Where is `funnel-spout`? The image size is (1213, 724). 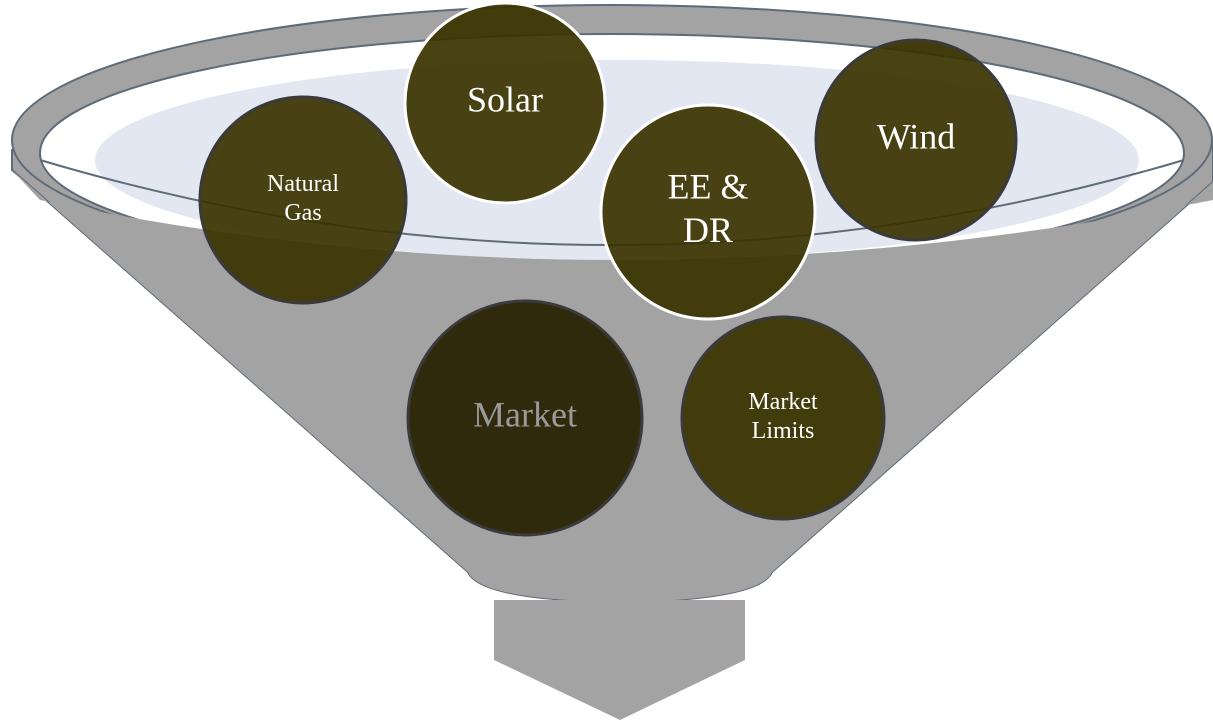
funnel-spout is located at coordinates (619, 660).